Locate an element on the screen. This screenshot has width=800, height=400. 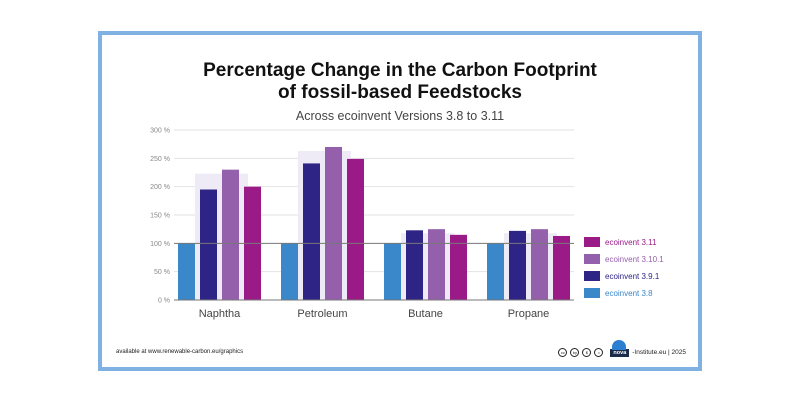
legend-label: ecoinvent 3.9.1 is located at coordinates (632, 276).